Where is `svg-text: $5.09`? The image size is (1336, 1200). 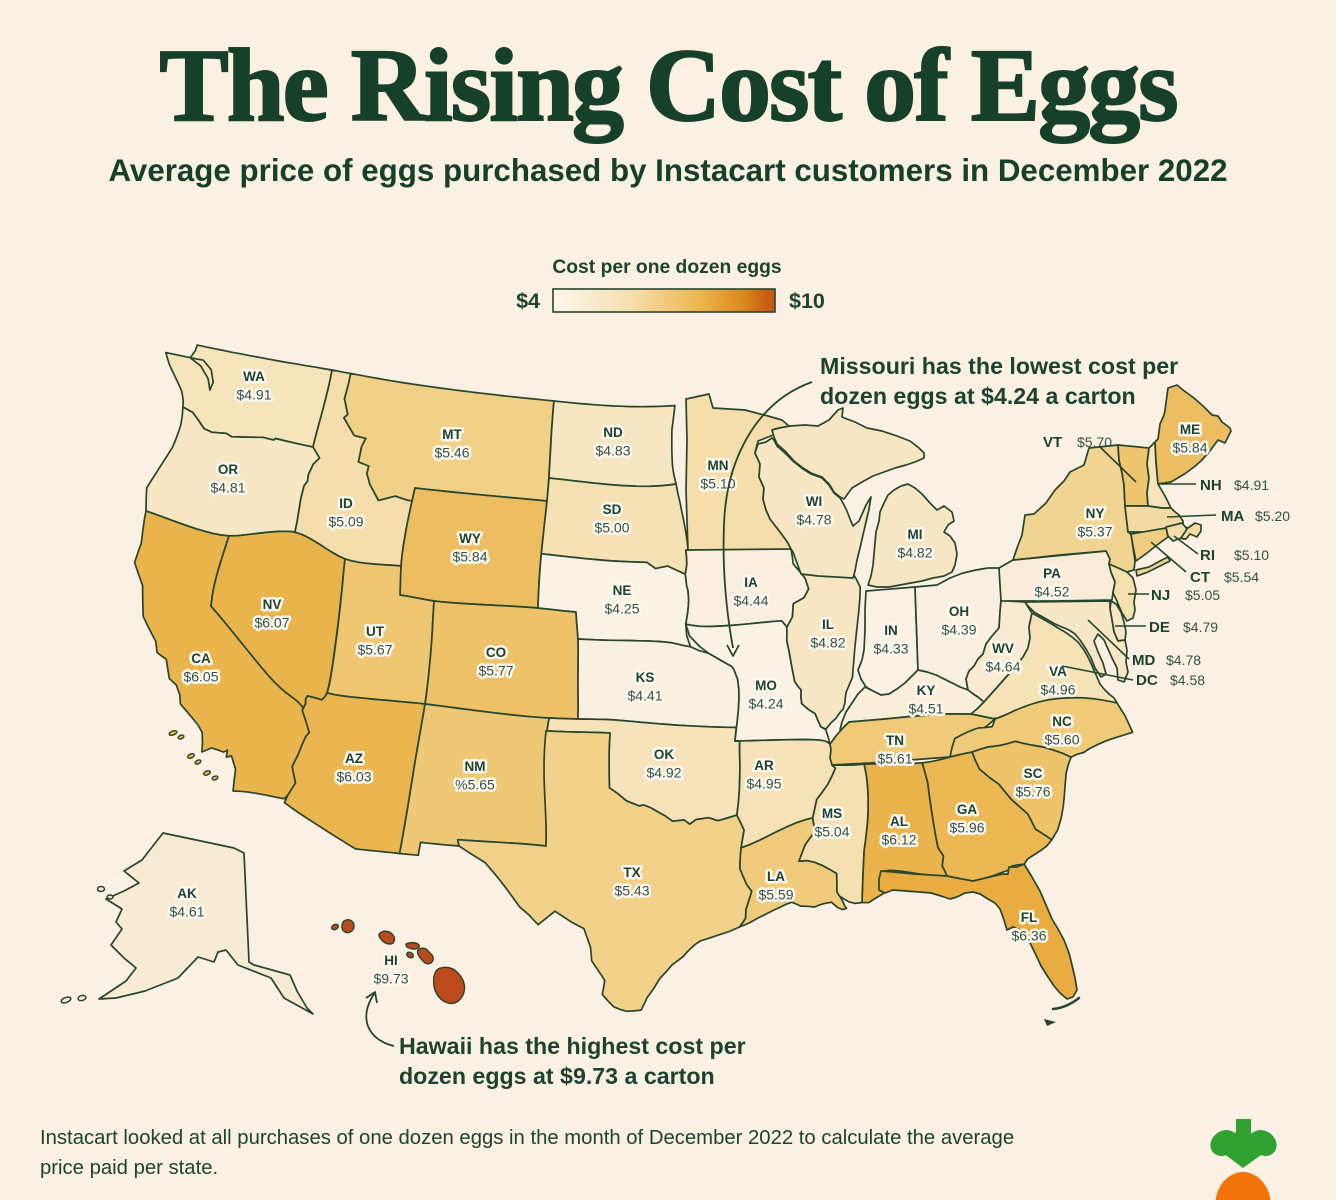 svg-text: $5.09 is located at coordinates (345, 522).